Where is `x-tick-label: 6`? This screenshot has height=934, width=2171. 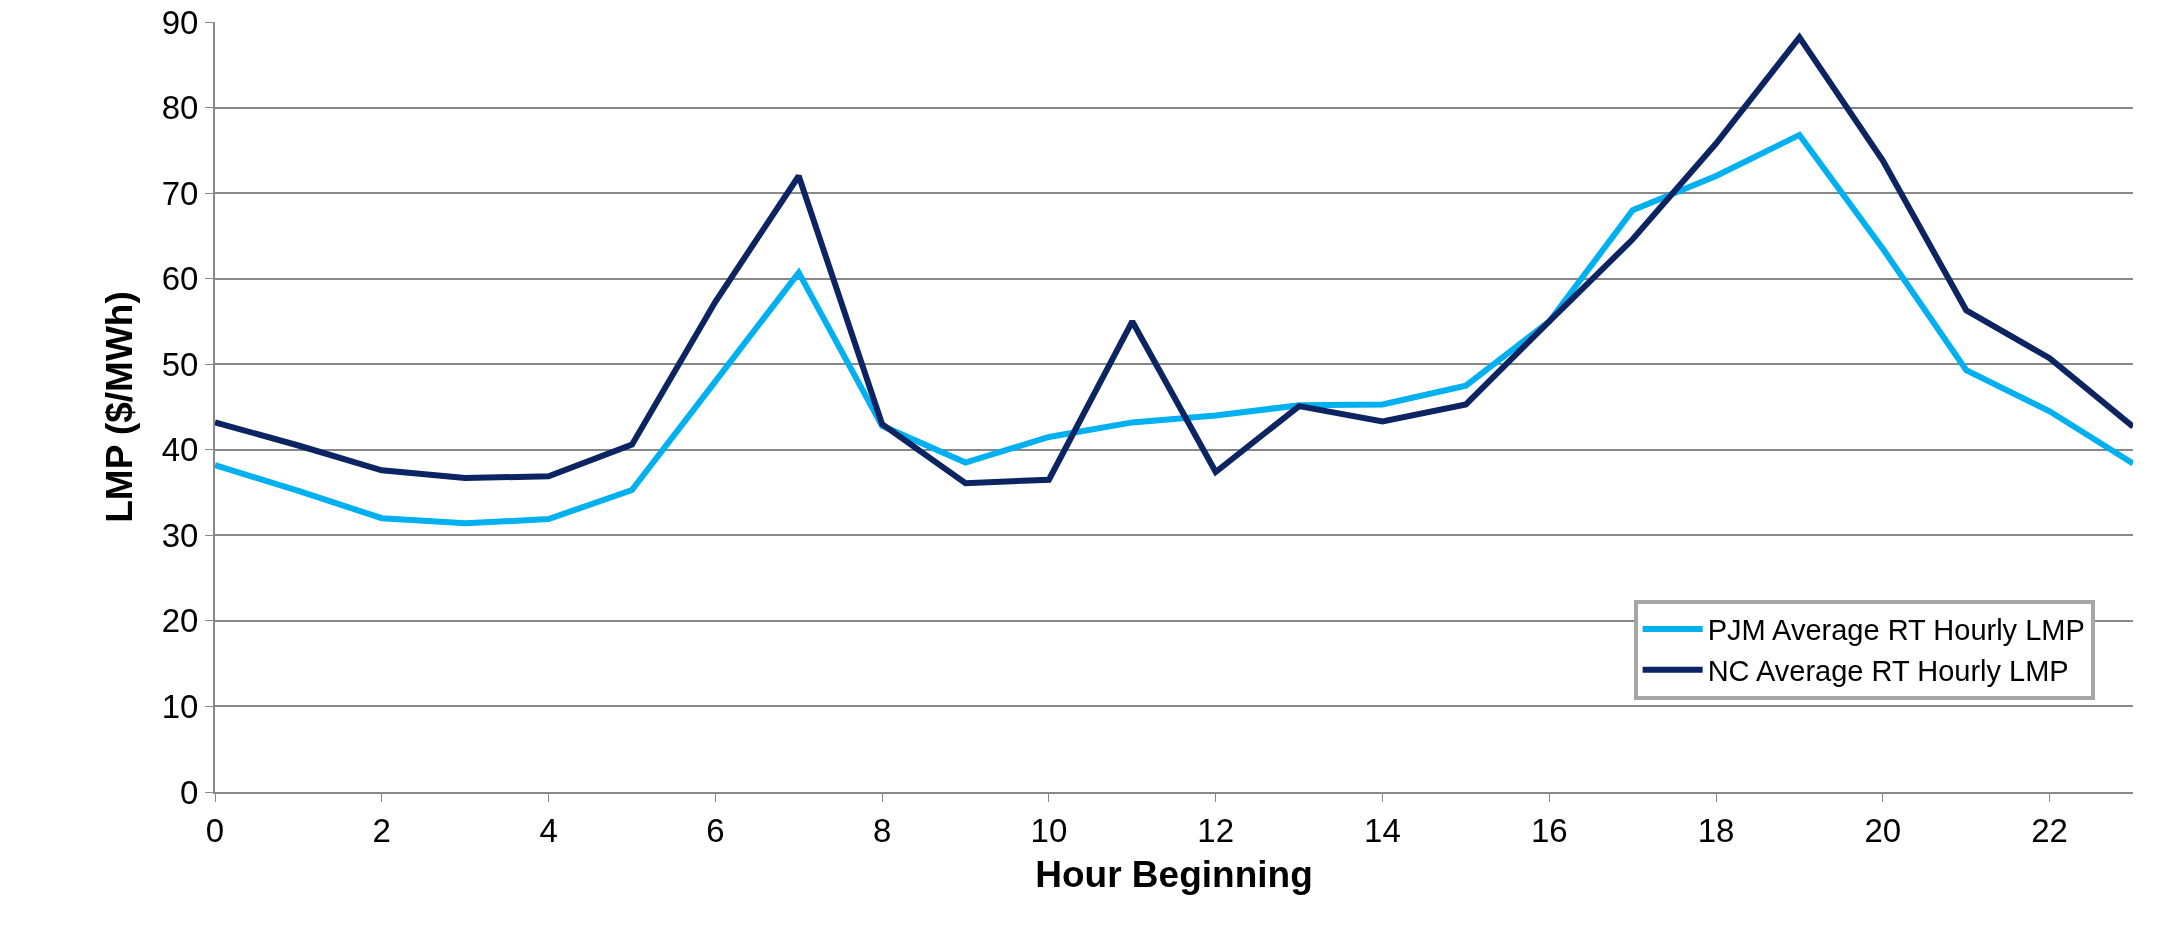
x-tick-label: 6 is located at coordinates (715, 830).